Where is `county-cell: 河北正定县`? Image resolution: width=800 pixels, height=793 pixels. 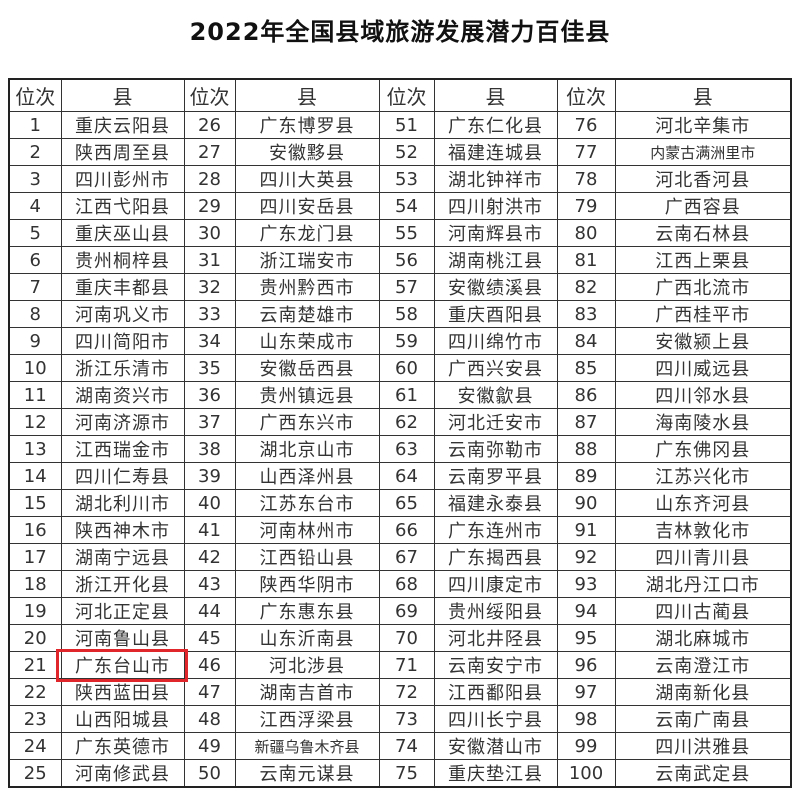 county-cell: 河北正定县 is located at coordinates (122, 611).